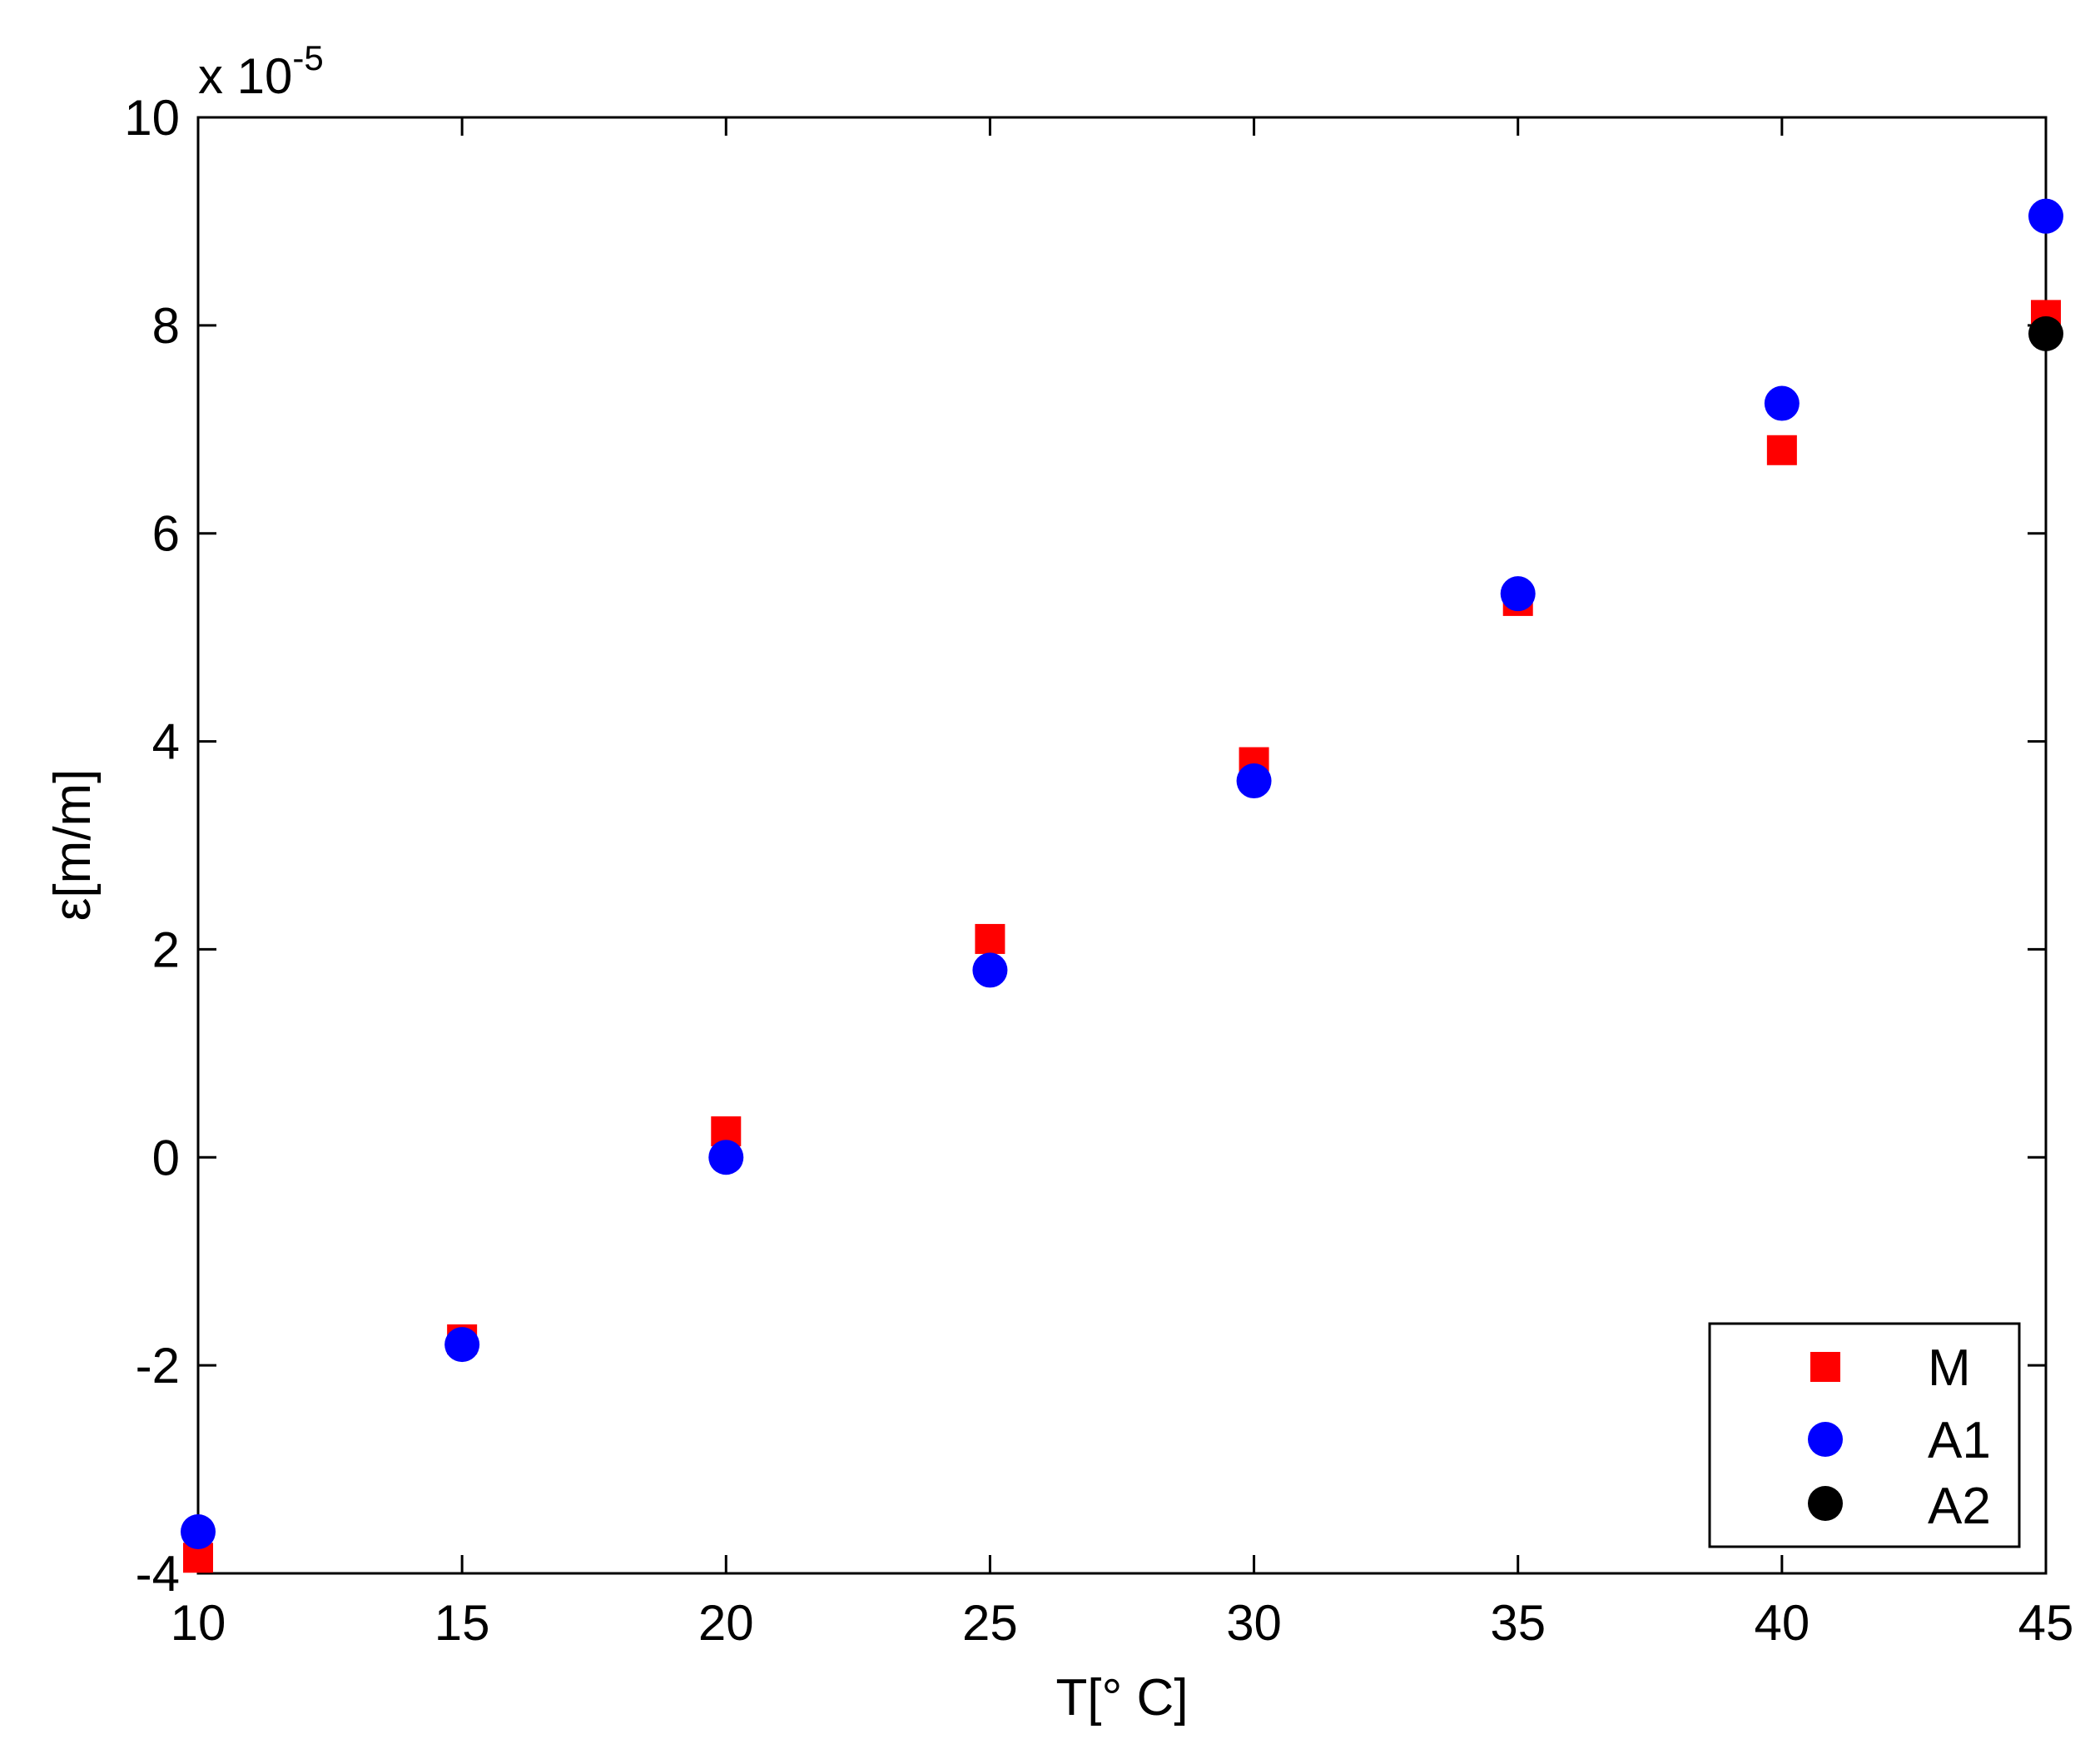  What do you see at coordinates (166, 742) in the screenshot?
I see `y-tick-label: 4` at bounding box center [166, 742].